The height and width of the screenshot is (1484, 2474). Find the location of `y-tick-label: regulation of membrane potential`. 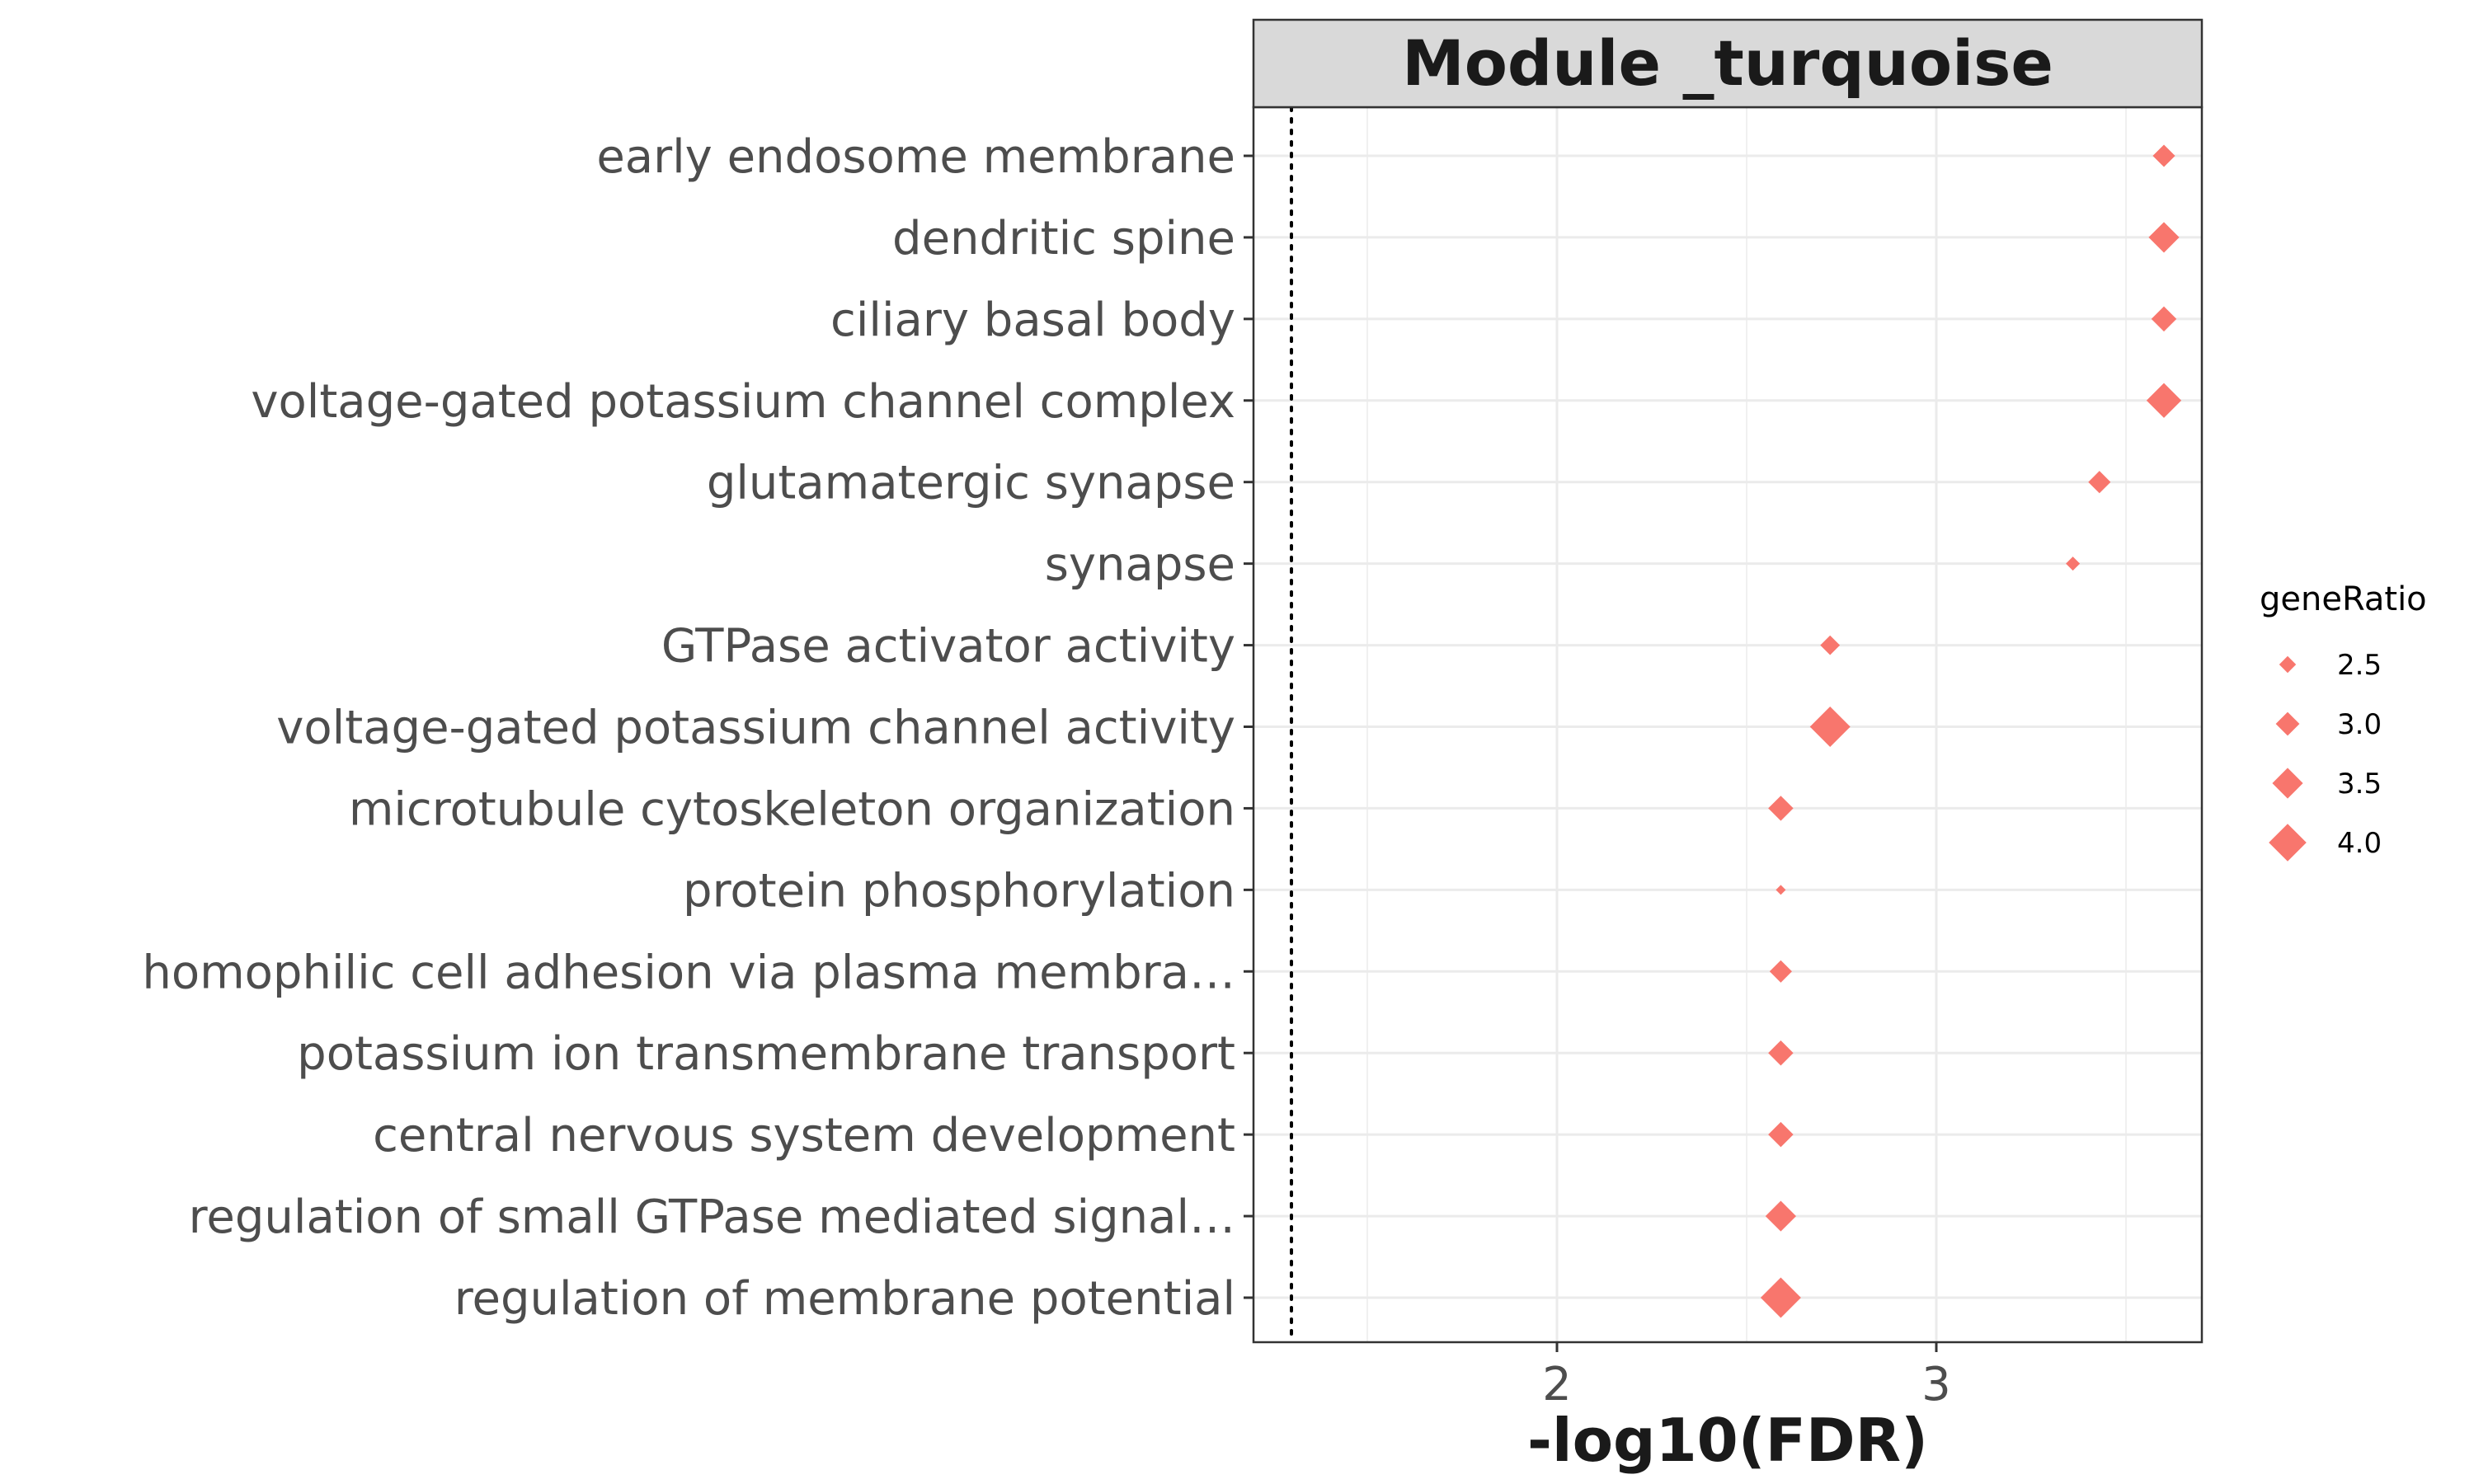

y-tick-label: regulation of membrane potential is located at coordinates (844, 1299).